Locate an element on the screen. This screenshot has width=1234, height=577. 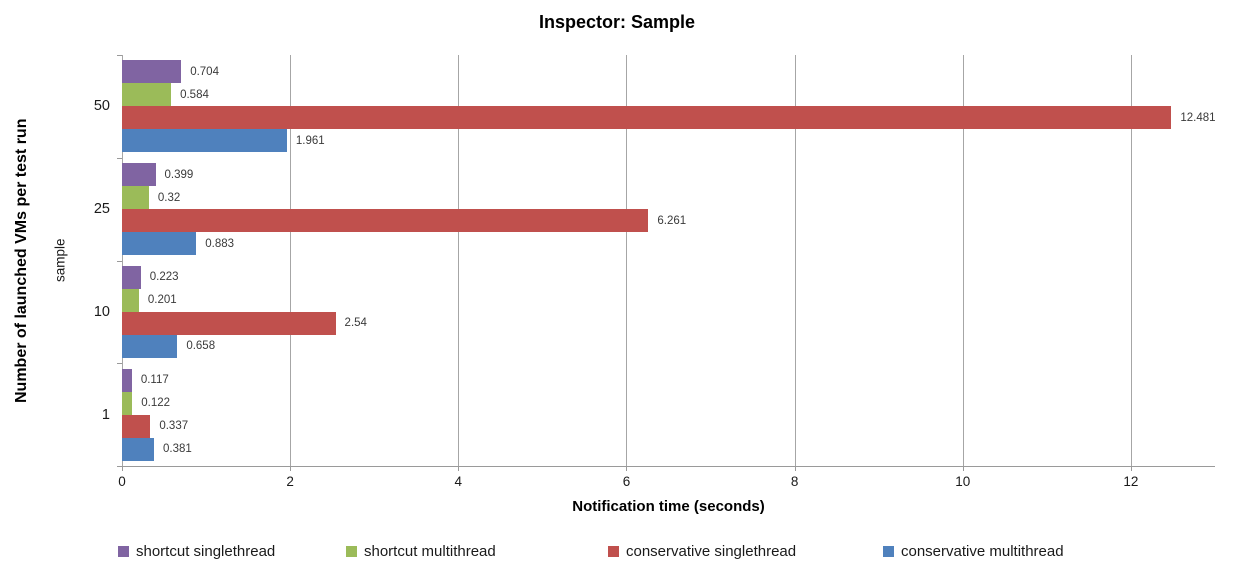
bar-value-label: 0.381 is located at coordinates (177, 449).